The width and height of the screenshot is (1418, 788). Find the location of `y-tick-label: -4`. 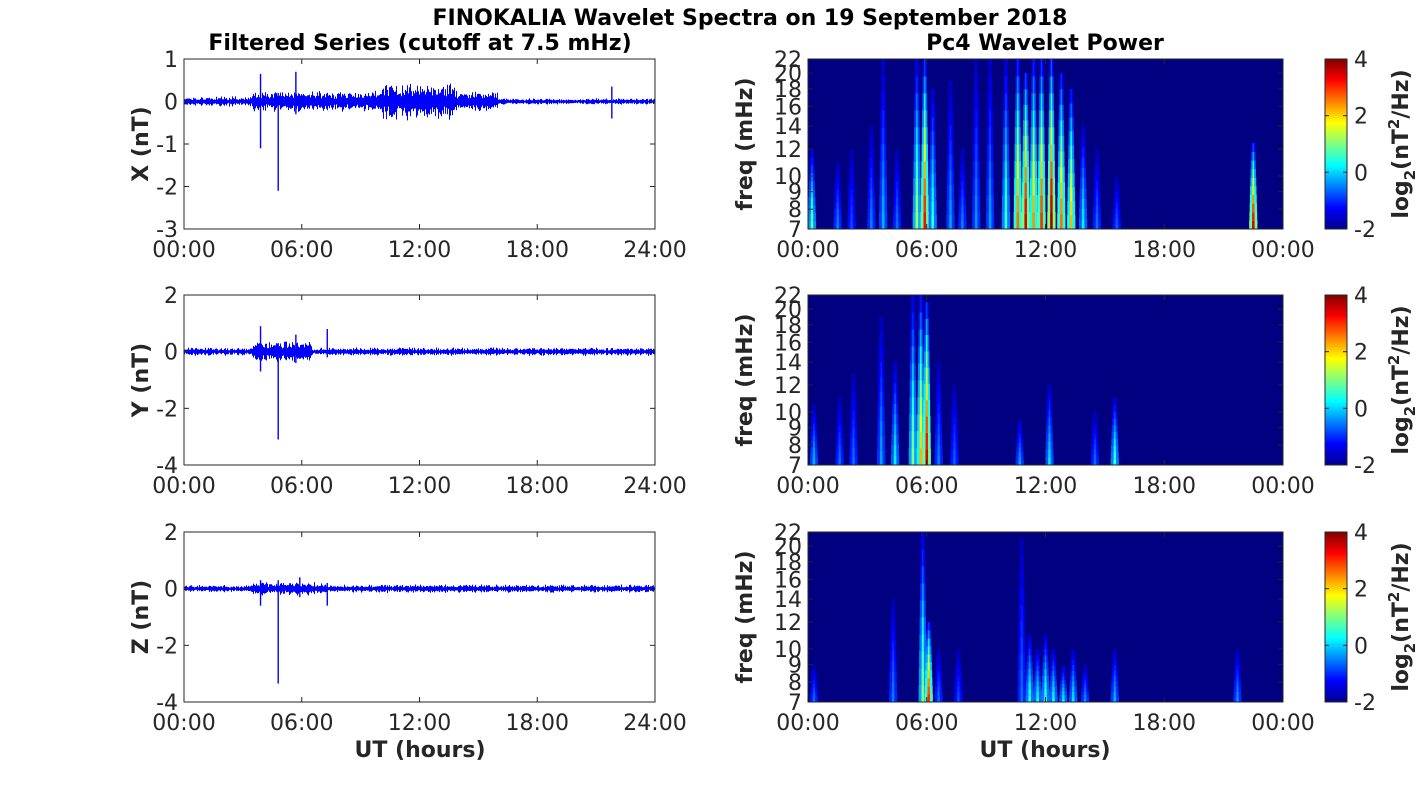

y-tick-label: -4 is located at coordinates (167, 466).